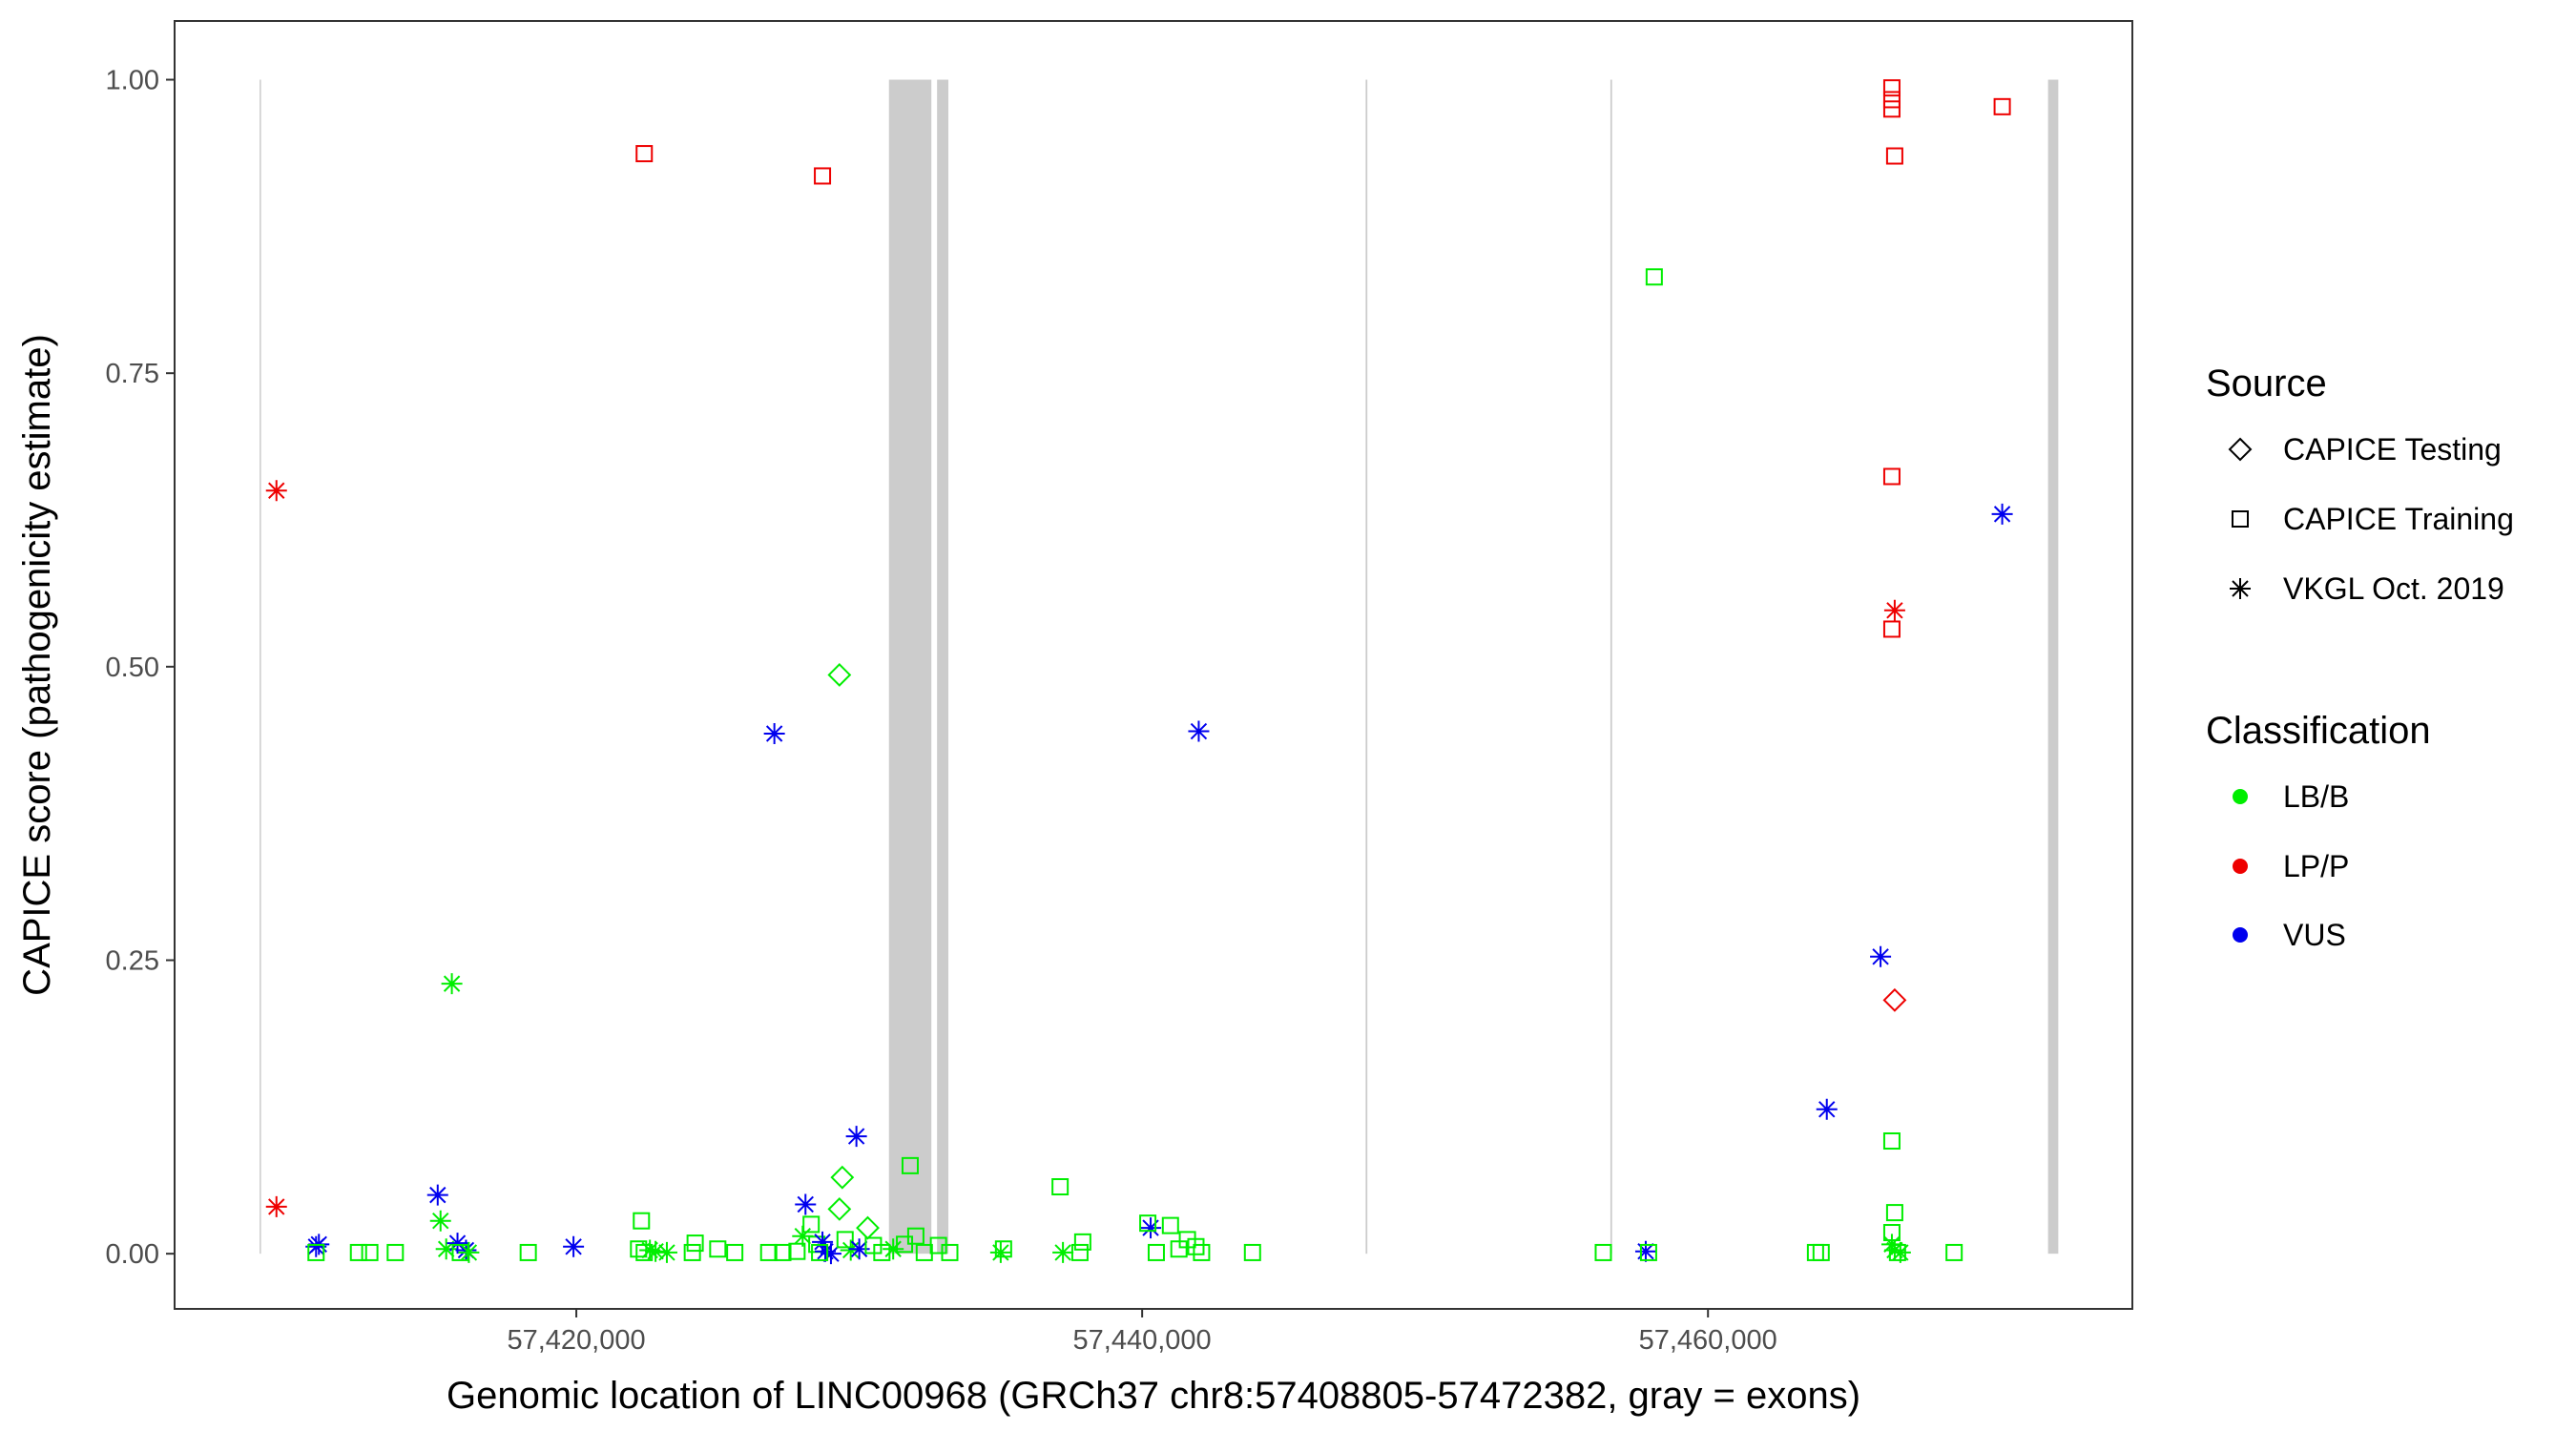 The width and height of the screenshot is (2576, 1431). I want to click on x-tick-label: 57,460,000, so click(1708, 1340).